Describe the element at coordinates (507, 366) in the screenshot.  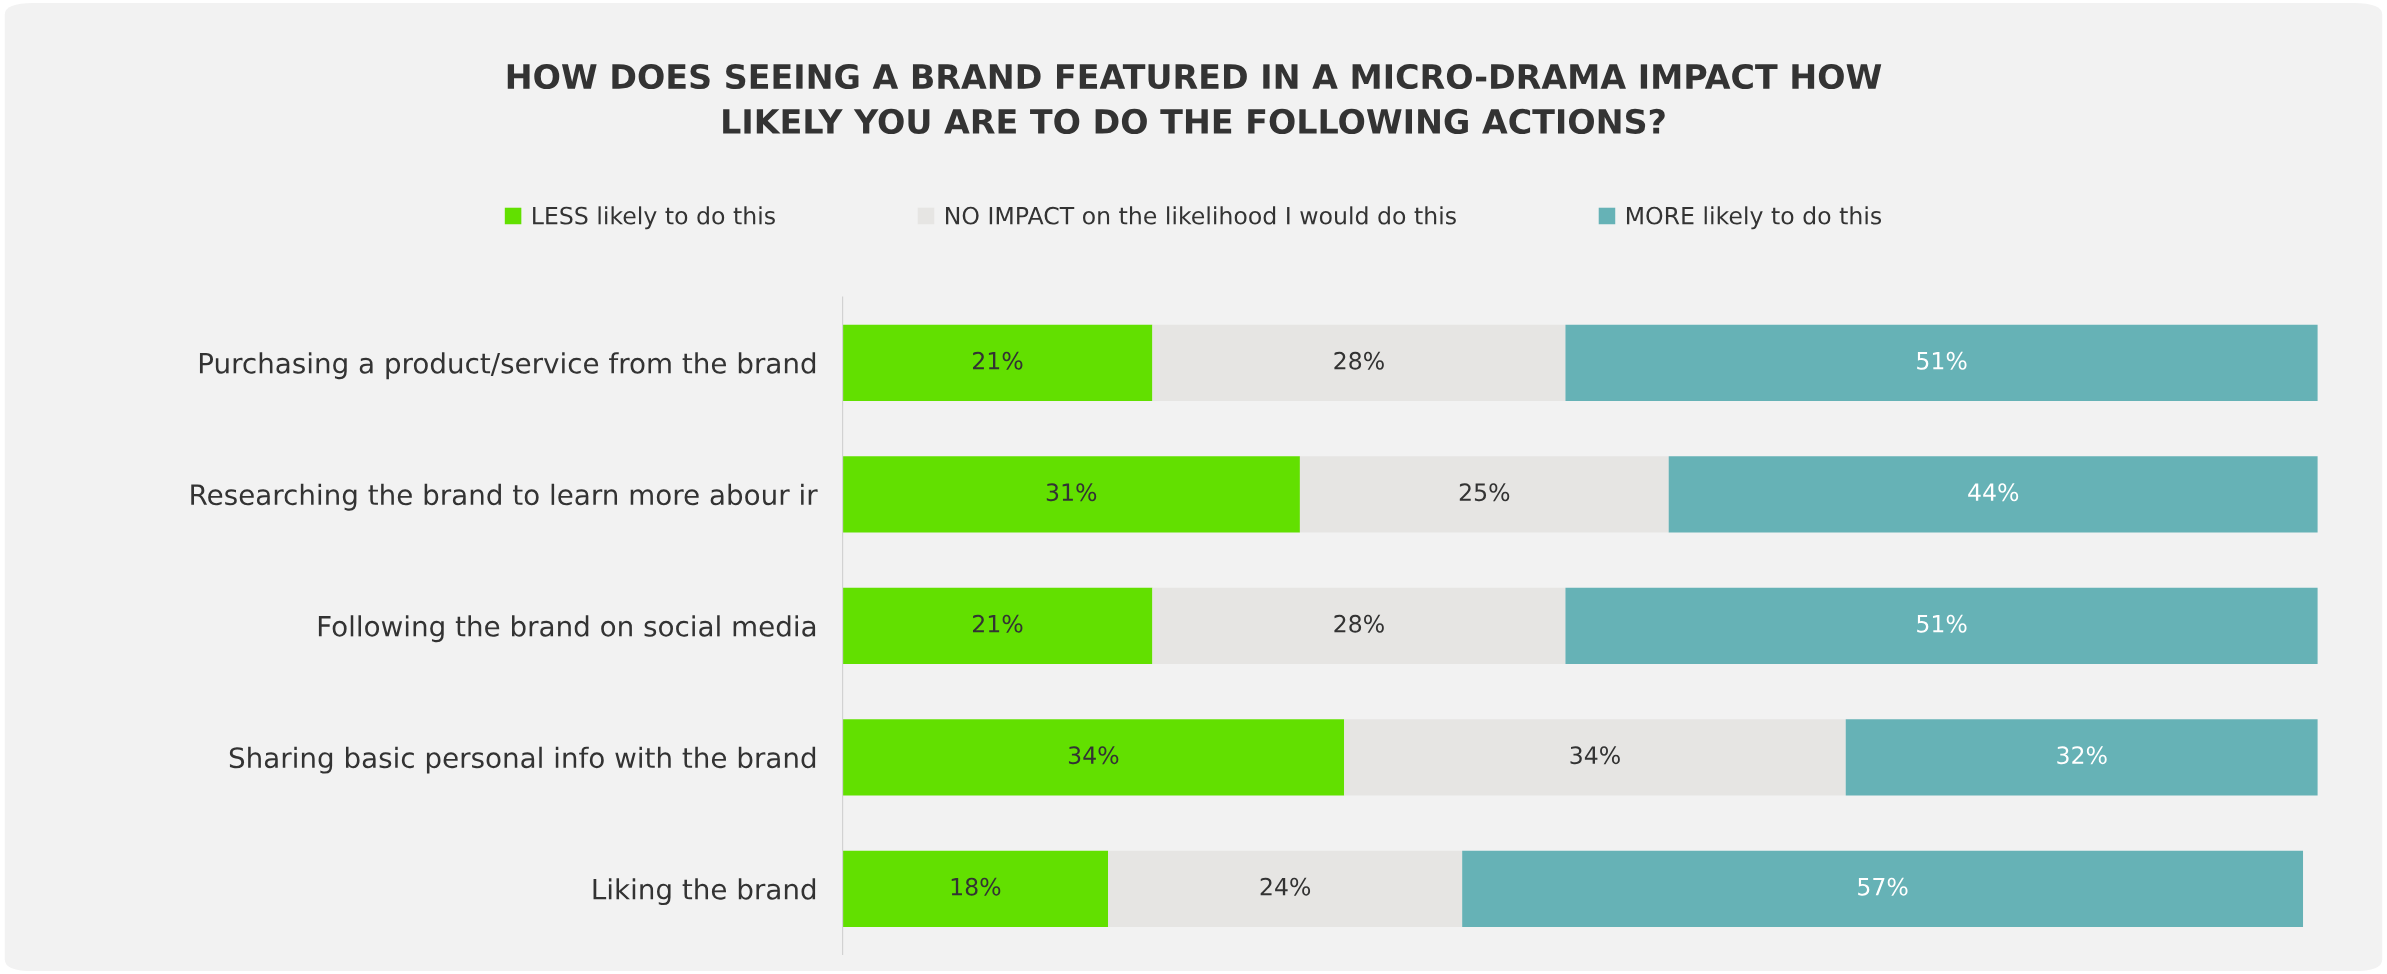
I see `y-tick-label: Purchasing a product/service from the brand` at that location.